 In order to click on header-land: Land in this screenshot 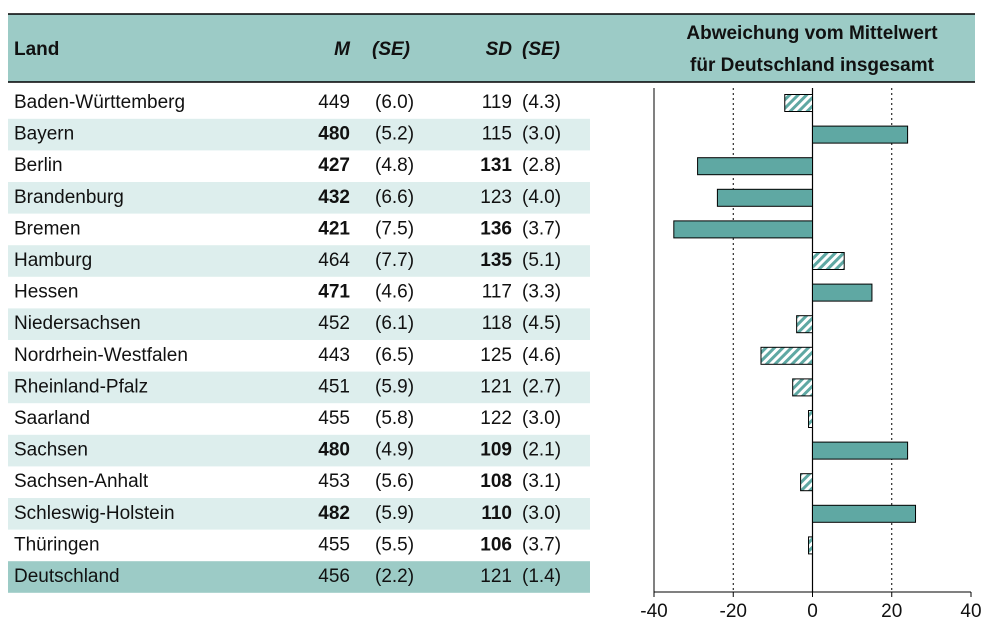, I will do `click(36, 49)`.